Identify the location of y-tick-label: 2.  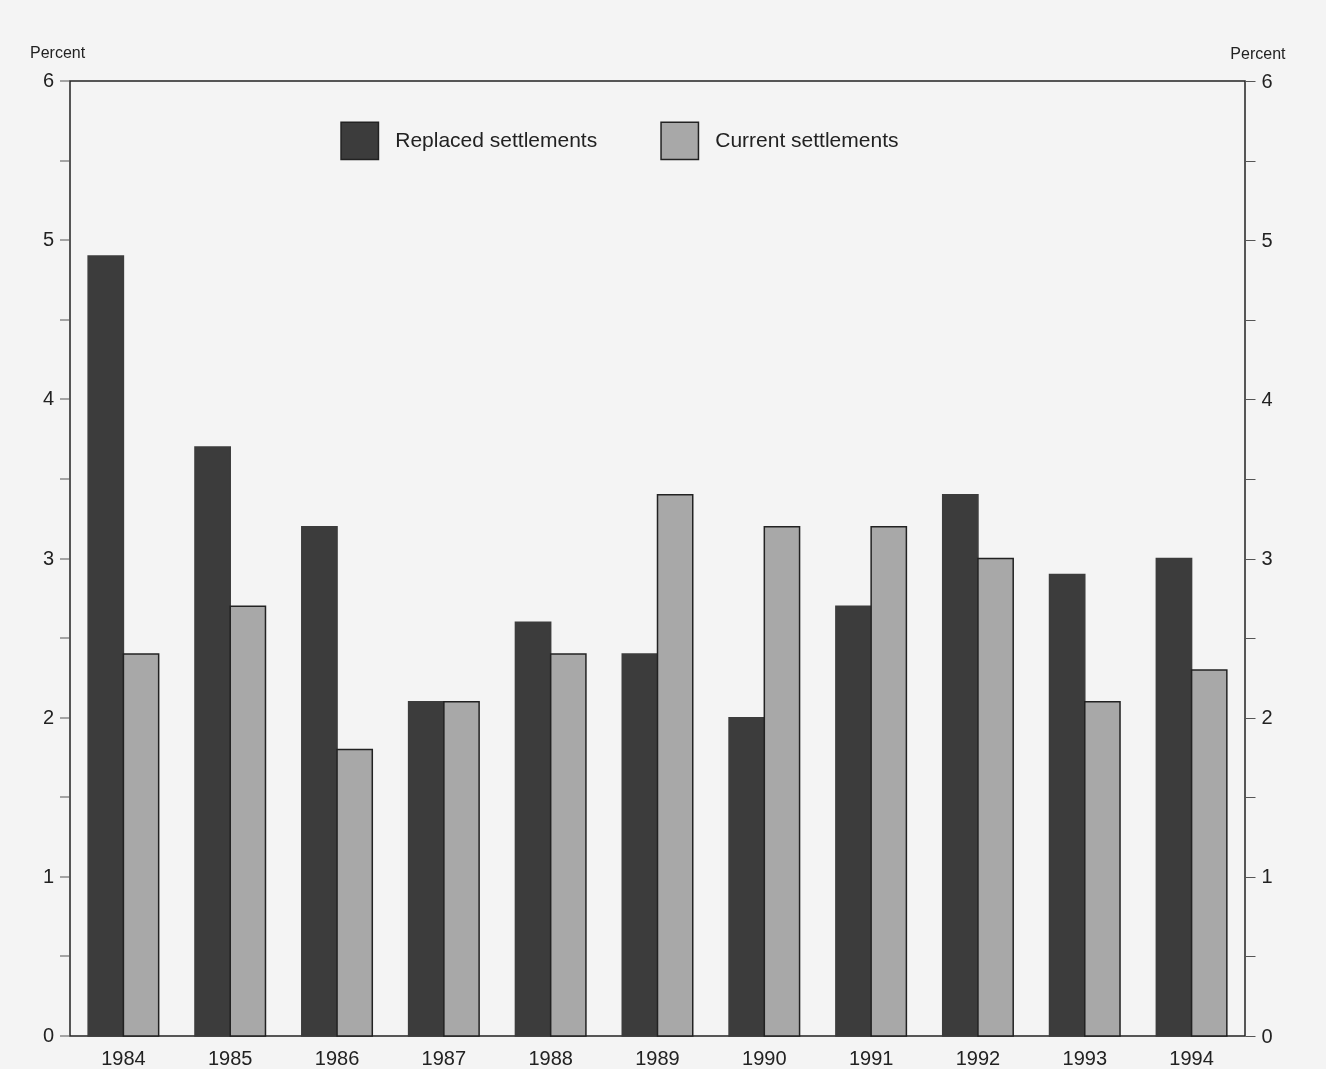
(48, 716).